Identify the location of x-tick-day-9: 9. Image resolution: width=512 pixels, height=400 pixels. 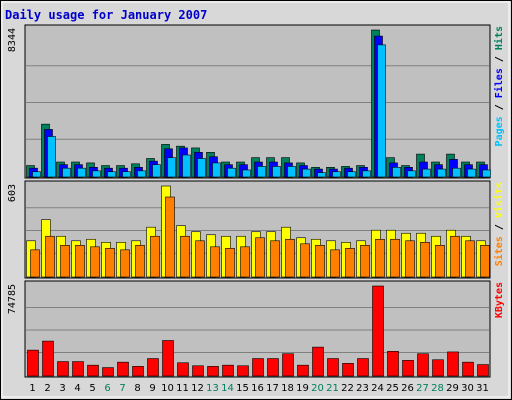
(152, 388).